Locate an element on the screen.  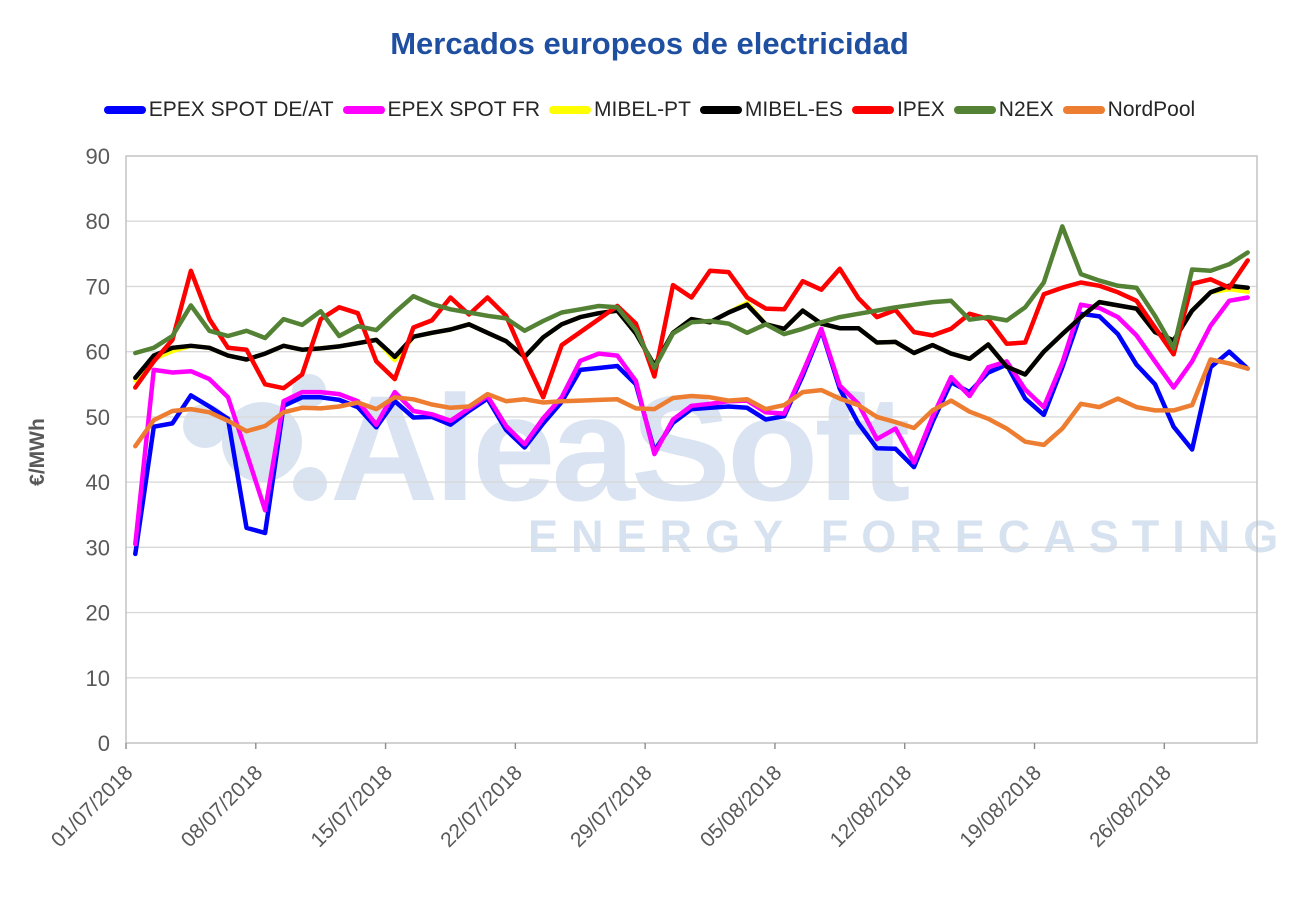
legend-label: IPEX is located at coordinates (920, 109).